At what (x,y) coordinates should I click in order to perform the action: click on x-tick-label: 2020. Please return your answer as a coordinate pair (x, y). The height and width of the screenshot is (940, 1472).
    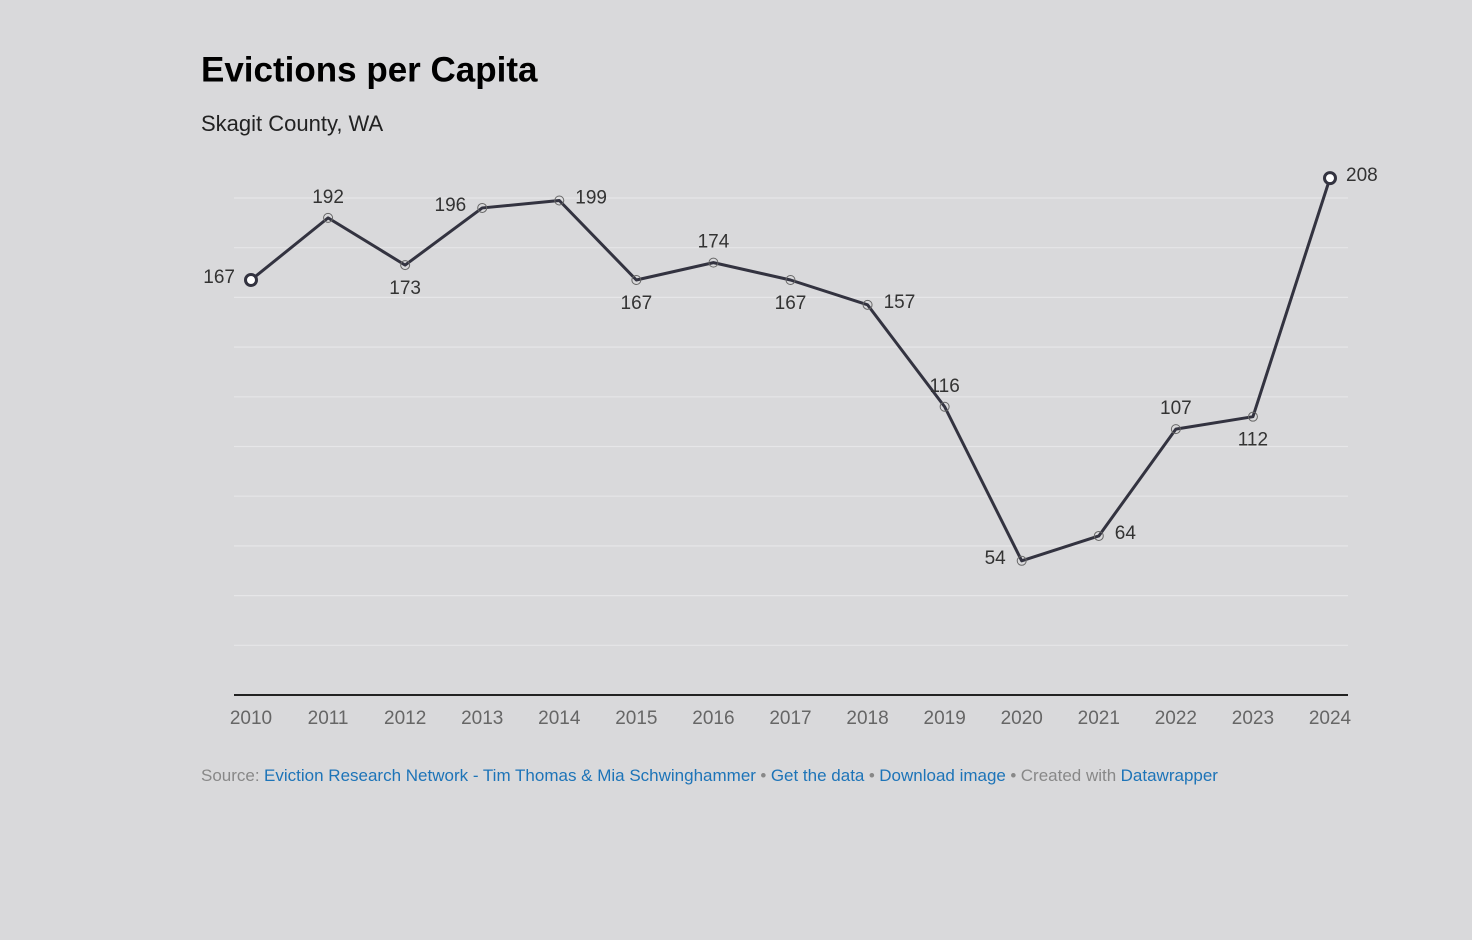
    Looking at the image, I should click on (1022, 718).